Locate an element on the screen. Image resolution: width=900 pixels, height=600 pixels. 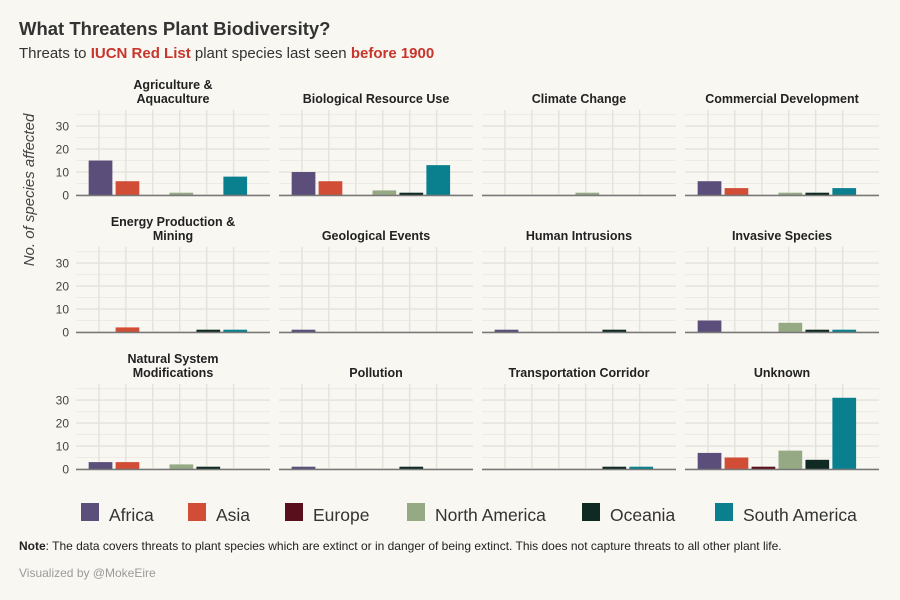
note-label: Note is located at coordinates (32, 546).